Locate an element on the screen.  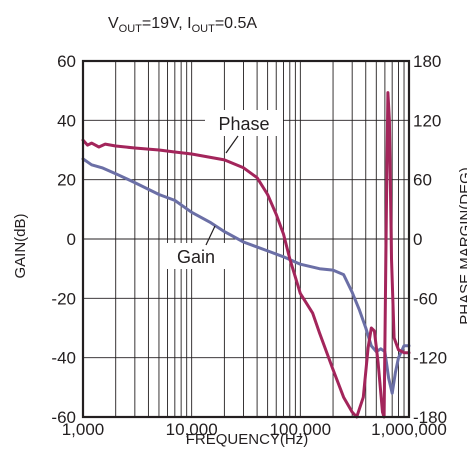
x-axis-label: FREQUENCY(Hz) is located at coordinates (247, 439).